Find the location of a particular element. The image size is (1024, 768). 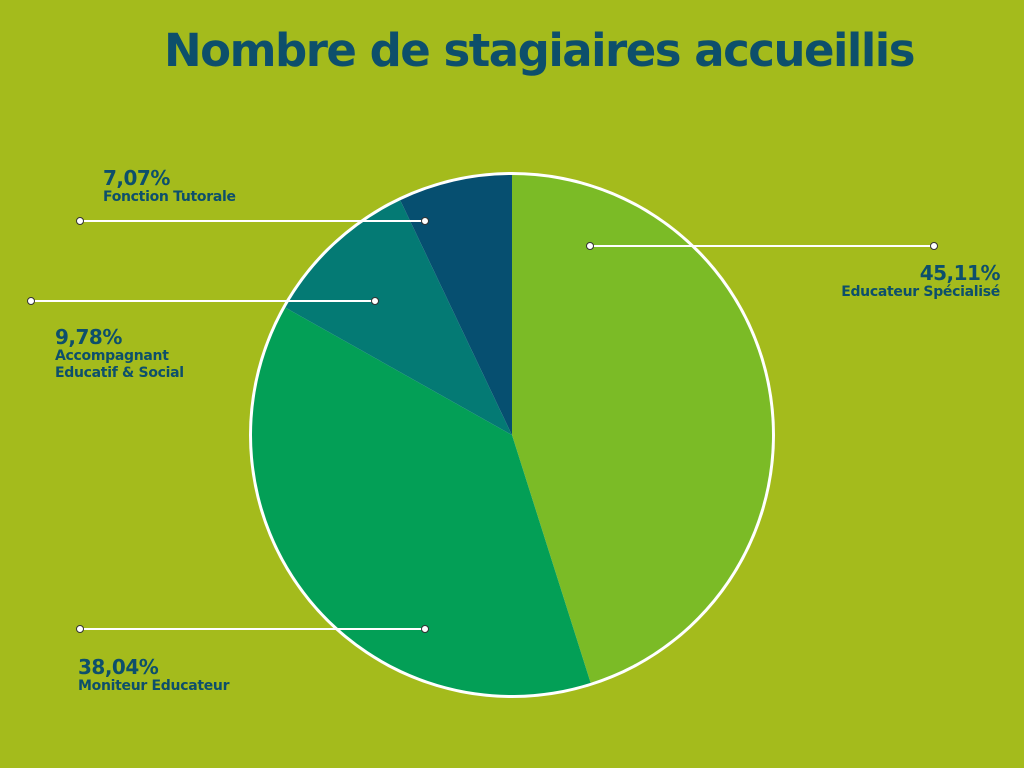

slice-name: Educateur Spécialisé is located at coordinates (920, 292).